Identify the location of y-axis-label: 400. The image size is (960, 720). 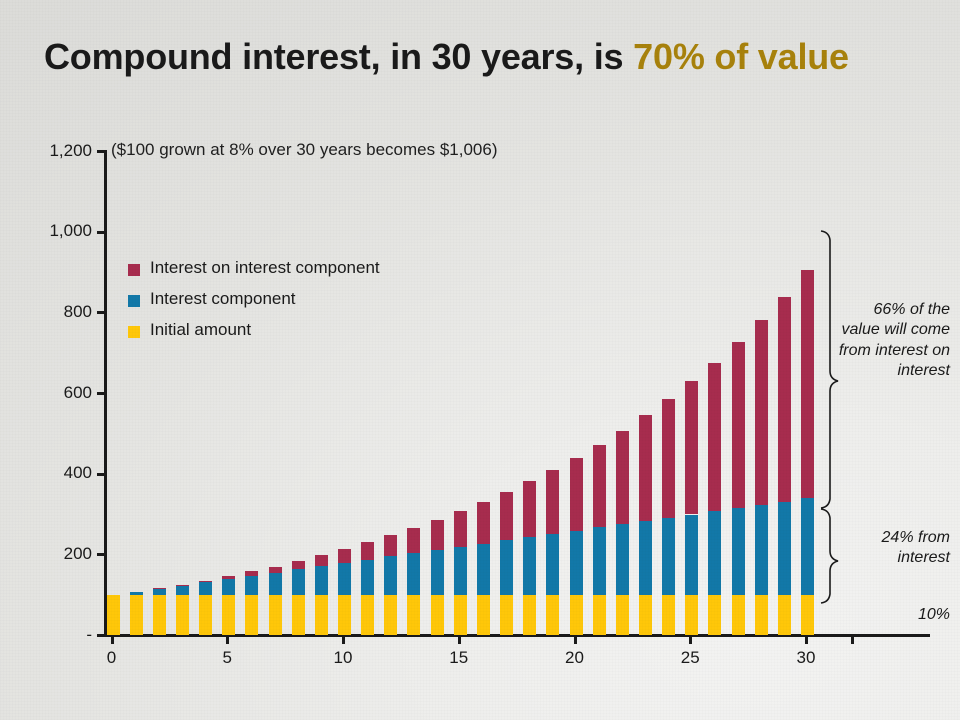
(77, 473).